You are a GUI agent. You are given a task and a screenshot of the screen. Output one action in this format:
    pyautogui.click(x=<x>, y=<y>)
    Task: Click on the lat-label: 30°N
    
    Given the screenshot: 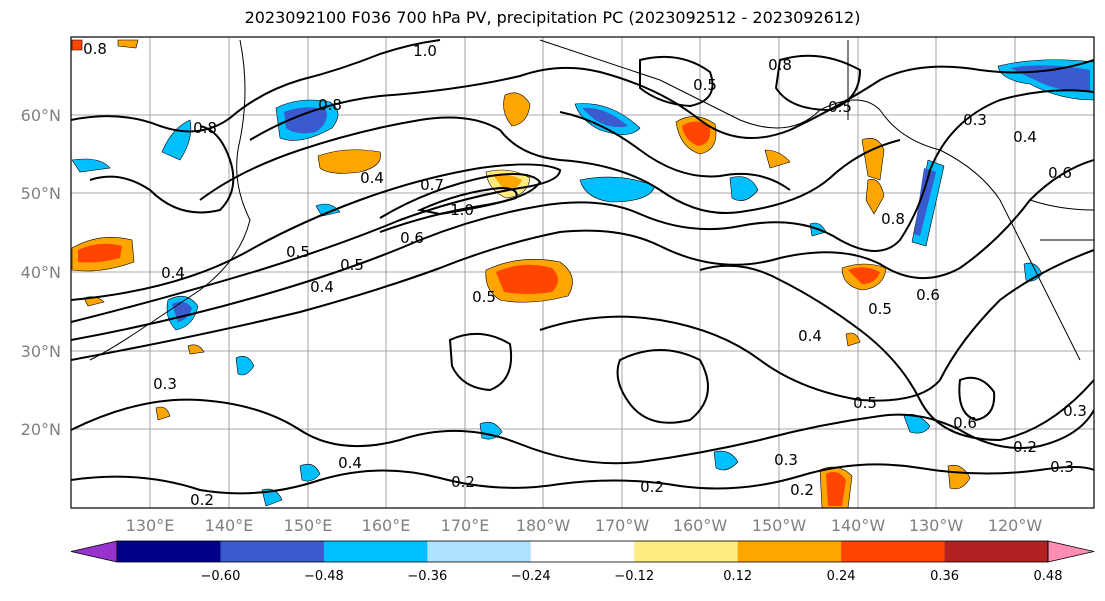 What is the action you would take?
    pyautogui.click(x=41, y=351)
    